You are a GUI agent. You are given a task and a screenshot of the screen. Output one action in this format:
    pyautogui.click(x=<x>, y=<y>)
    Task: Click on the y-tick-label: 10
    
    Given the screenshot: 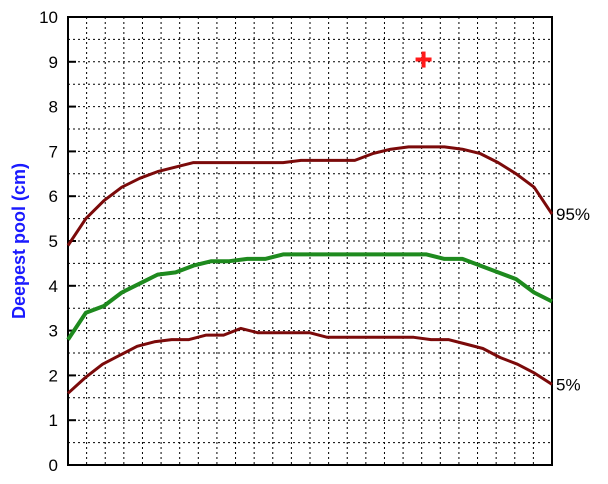 What is the action you would take?
    pyautogui.click(x=48, y=17)
    